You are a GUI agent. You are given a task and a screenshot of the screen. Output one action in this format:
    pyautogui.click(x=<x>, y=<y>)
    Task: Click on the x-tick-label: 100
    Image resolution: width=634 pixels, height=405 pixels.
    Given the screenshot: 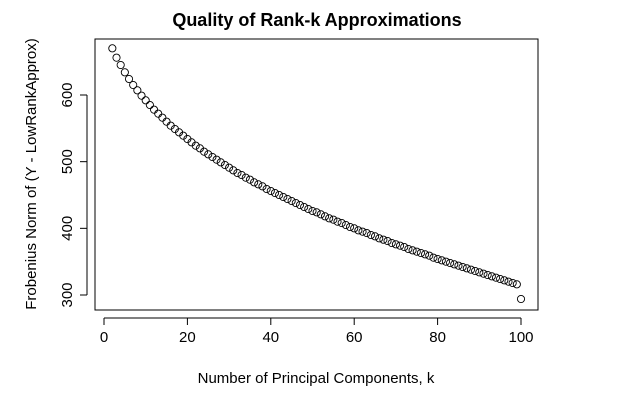 What is the action you would take?
    pyautogui.click(x=520, y=337)
    